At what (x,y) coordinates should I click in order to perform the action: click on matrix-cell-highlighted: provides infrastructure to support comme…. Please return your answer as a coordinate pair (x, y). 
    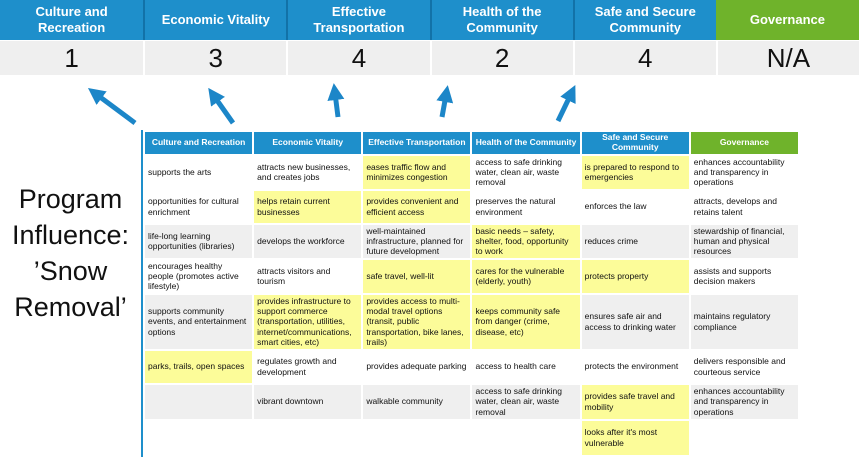
    Looking at the image, I should click on (308, 321).